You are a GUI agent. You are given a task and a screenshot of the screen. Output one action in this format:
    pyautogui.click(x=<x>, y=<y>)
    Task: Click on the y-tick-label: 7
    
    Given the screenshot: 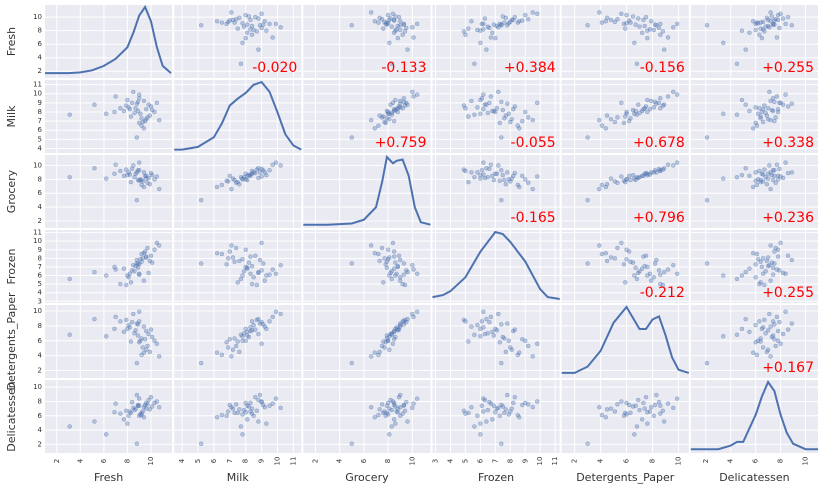 What is the action you would take?
    pyautogui.click(x=40, y=121)
    